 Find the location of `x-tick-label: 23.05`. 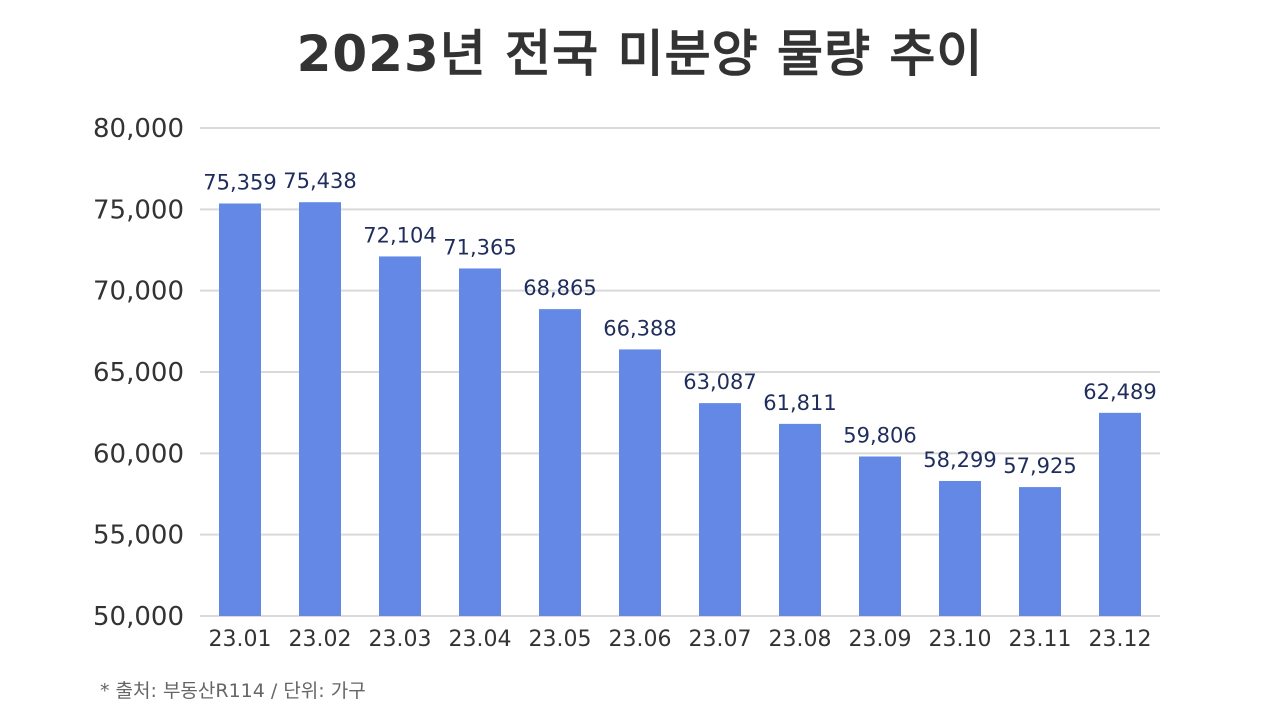

x-tick-label: 23.05 is located at coordinates (560, 639).